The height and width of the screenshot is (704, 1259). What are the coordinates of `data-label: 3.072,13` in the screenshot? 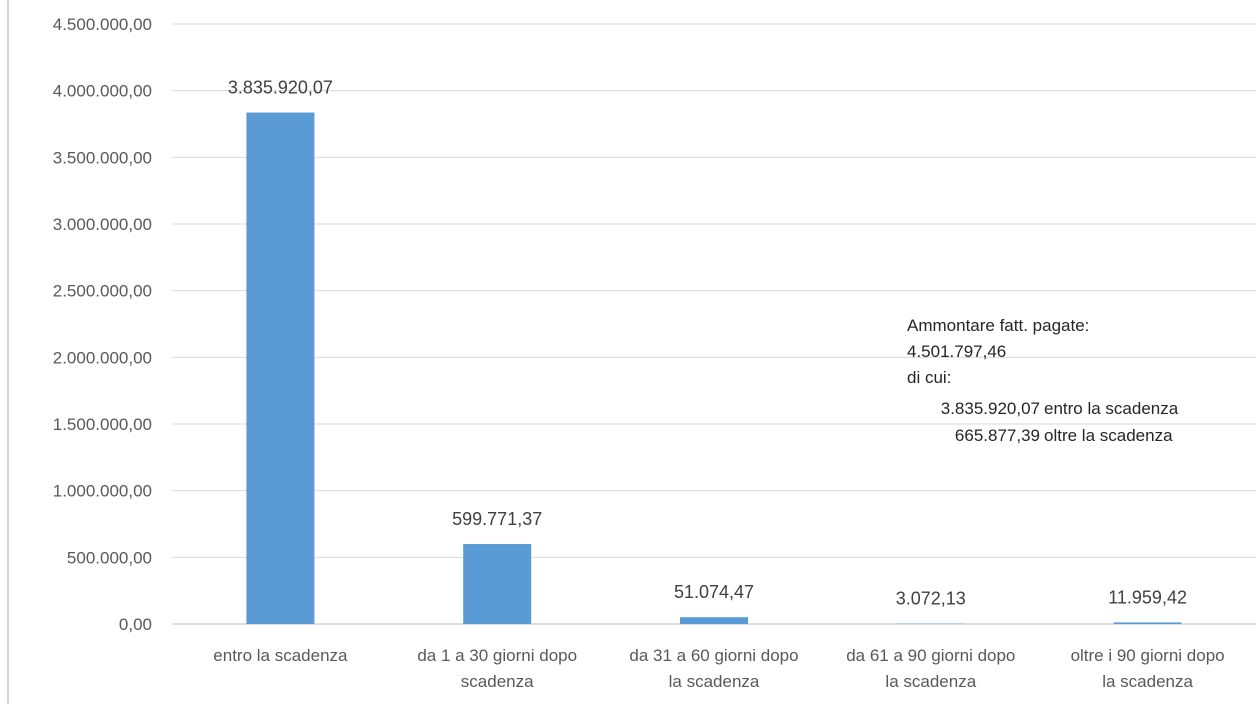 It's located at (931, 599).